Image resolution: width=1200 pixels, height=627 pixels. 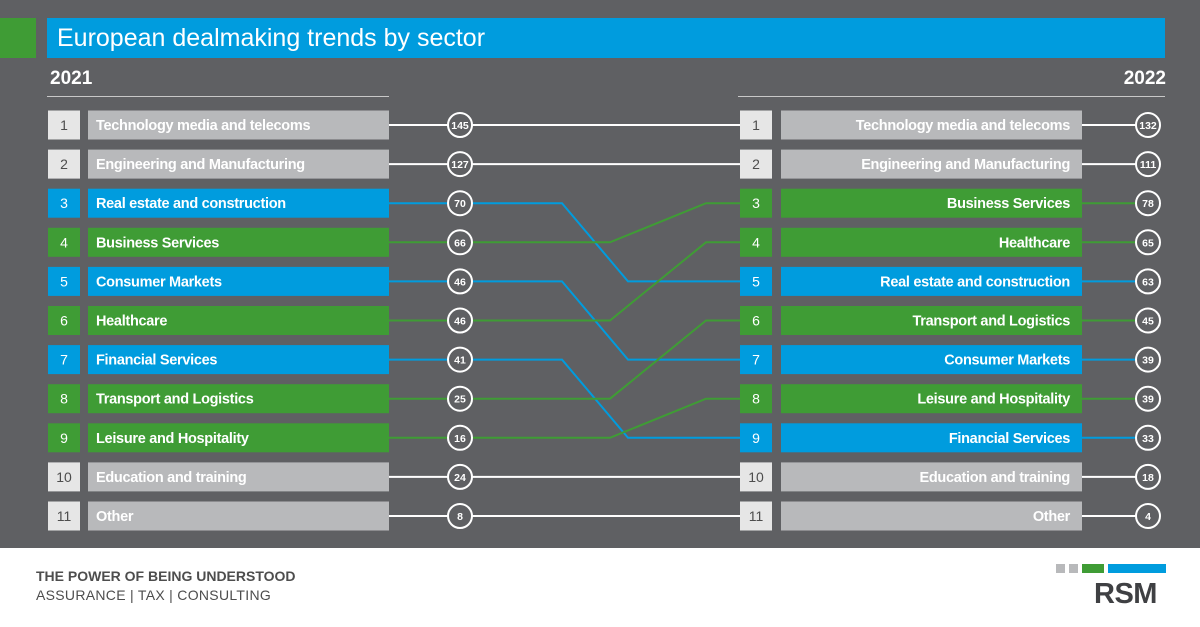 I want to click on value-label: 18, so click(x=1148, y=478).